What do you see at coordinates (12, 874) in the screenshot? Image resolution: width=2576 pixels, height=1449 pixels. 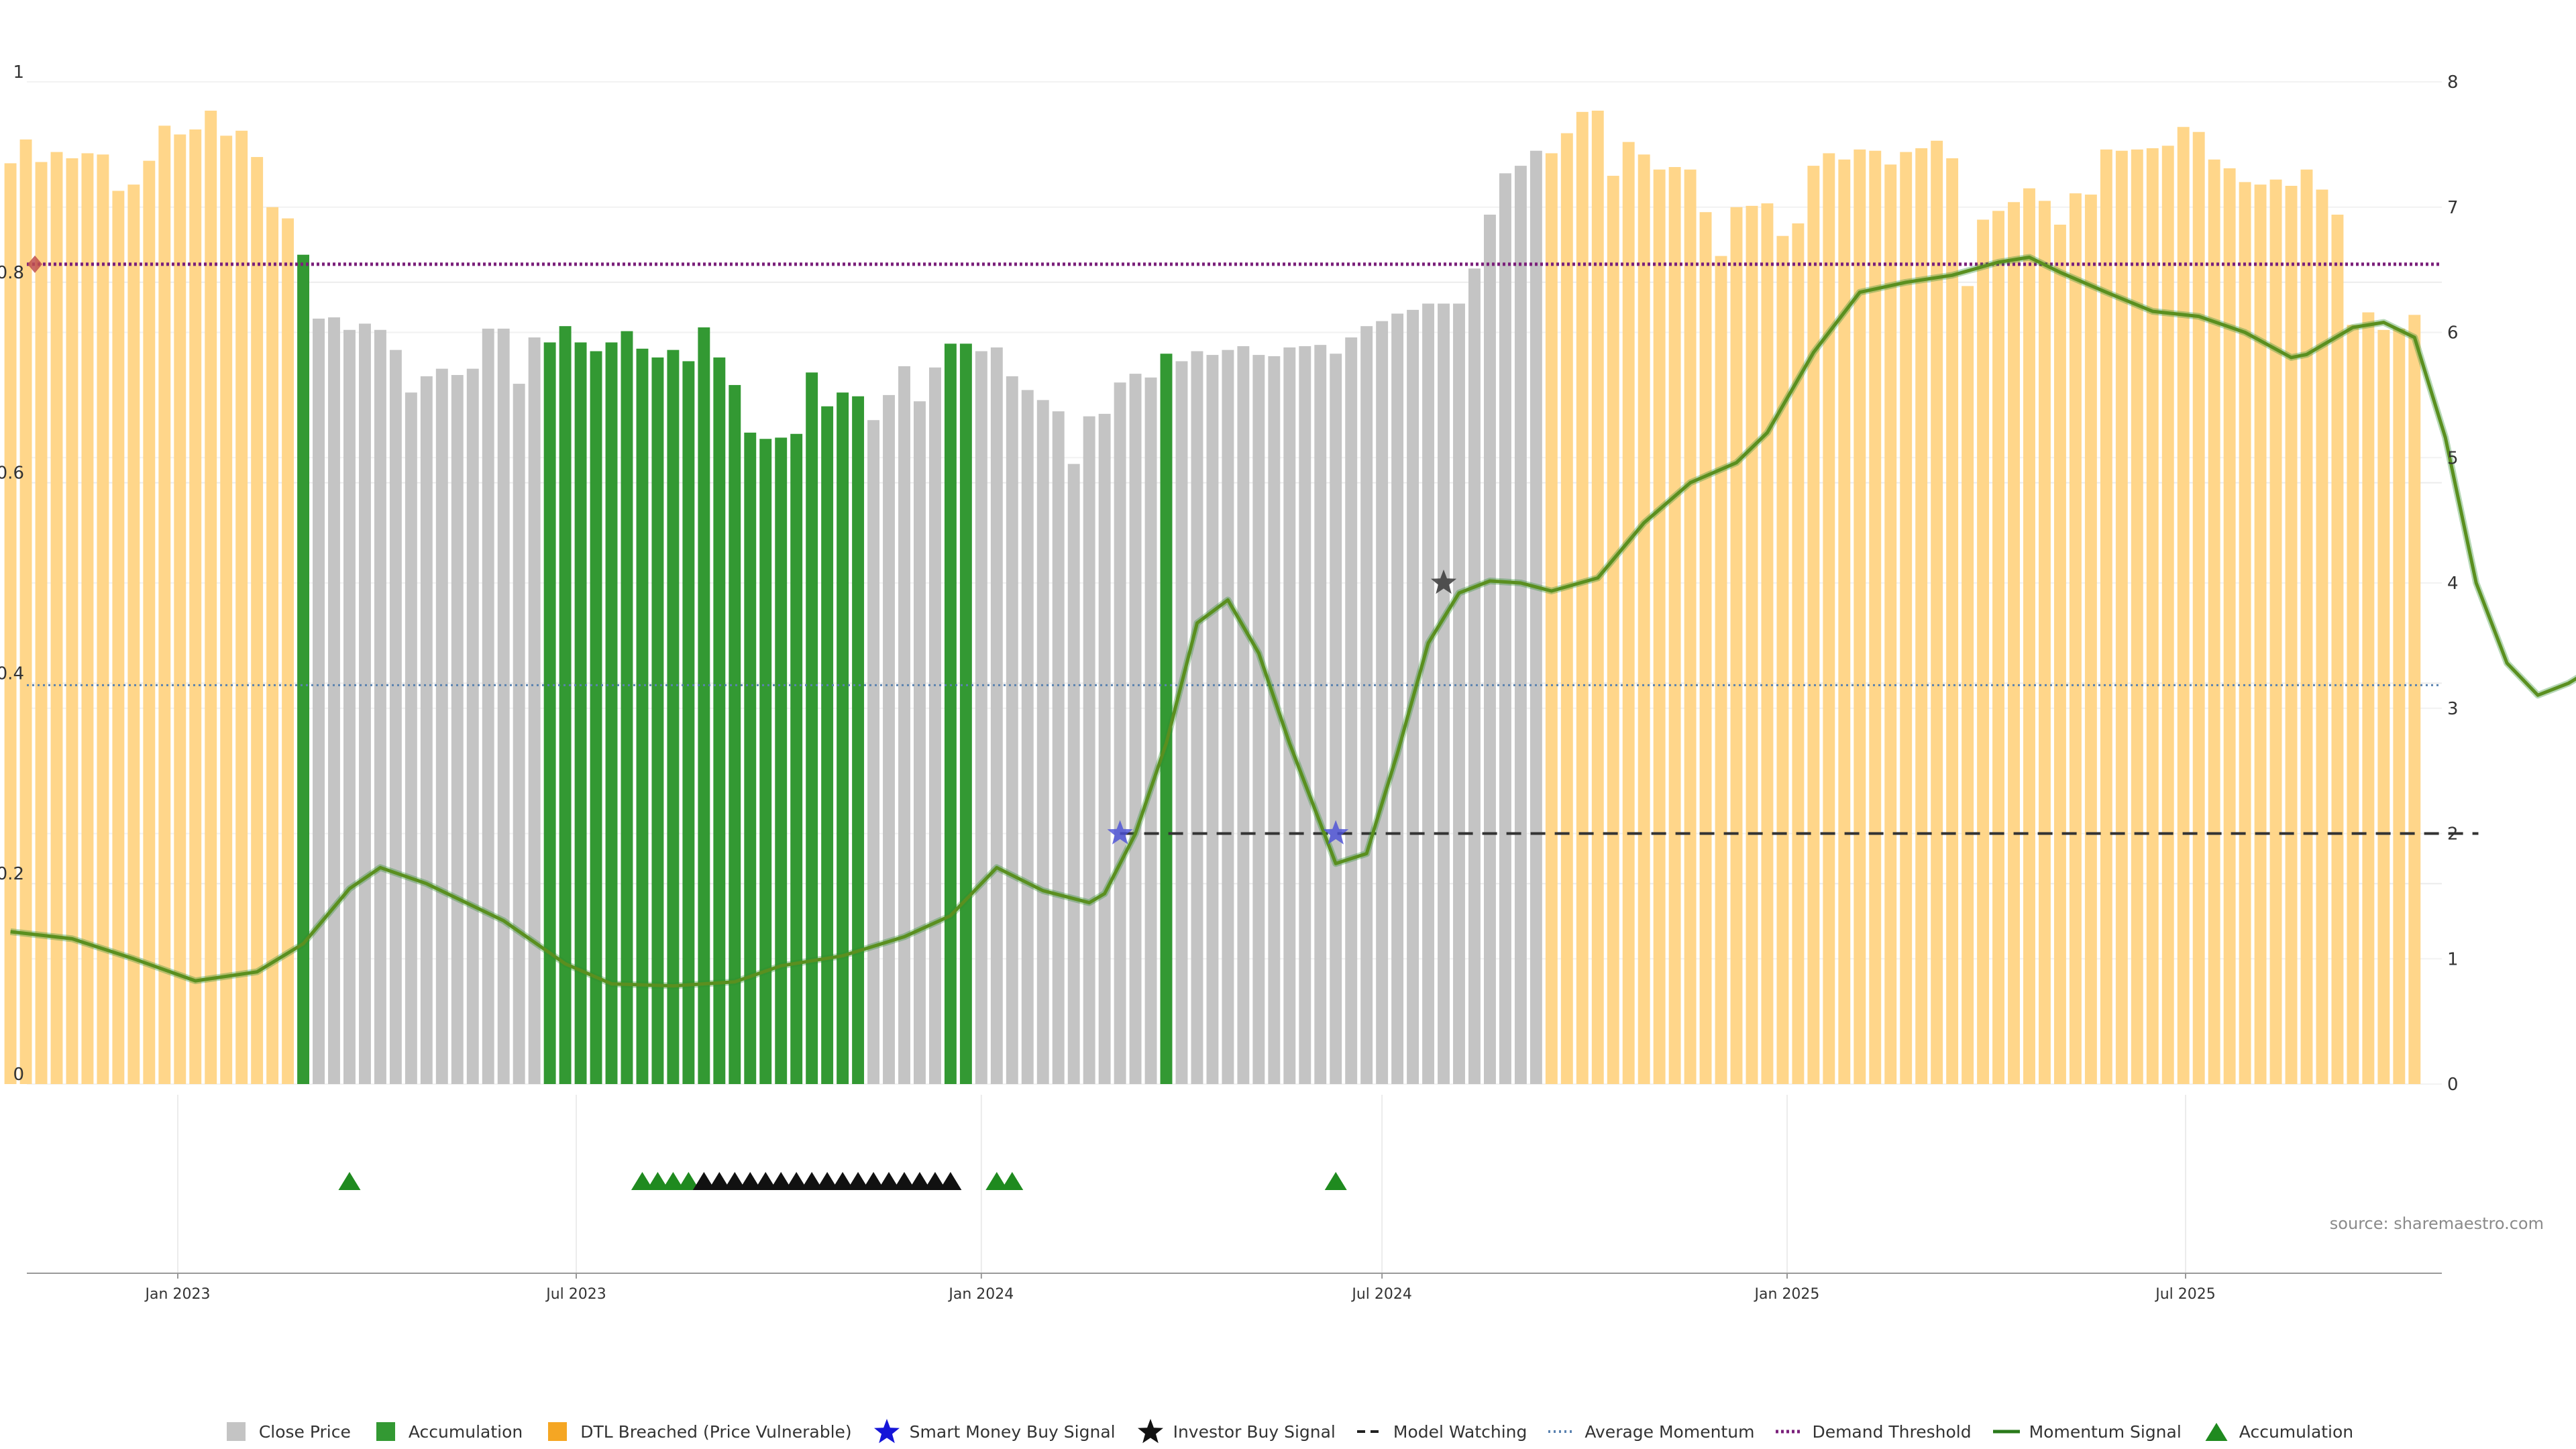 I see `left-tick-label-1: 0.2` at bounding box center [12, 874].